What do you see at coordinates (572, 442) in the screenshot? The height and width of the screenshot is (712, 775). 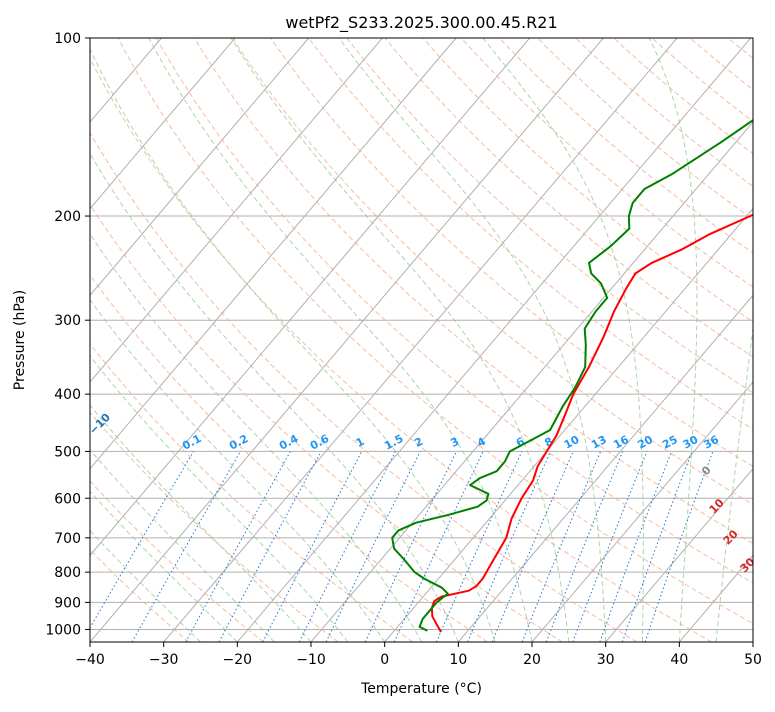 I see `mixing-ratio-label: 10` at bounding box center [572, 442].